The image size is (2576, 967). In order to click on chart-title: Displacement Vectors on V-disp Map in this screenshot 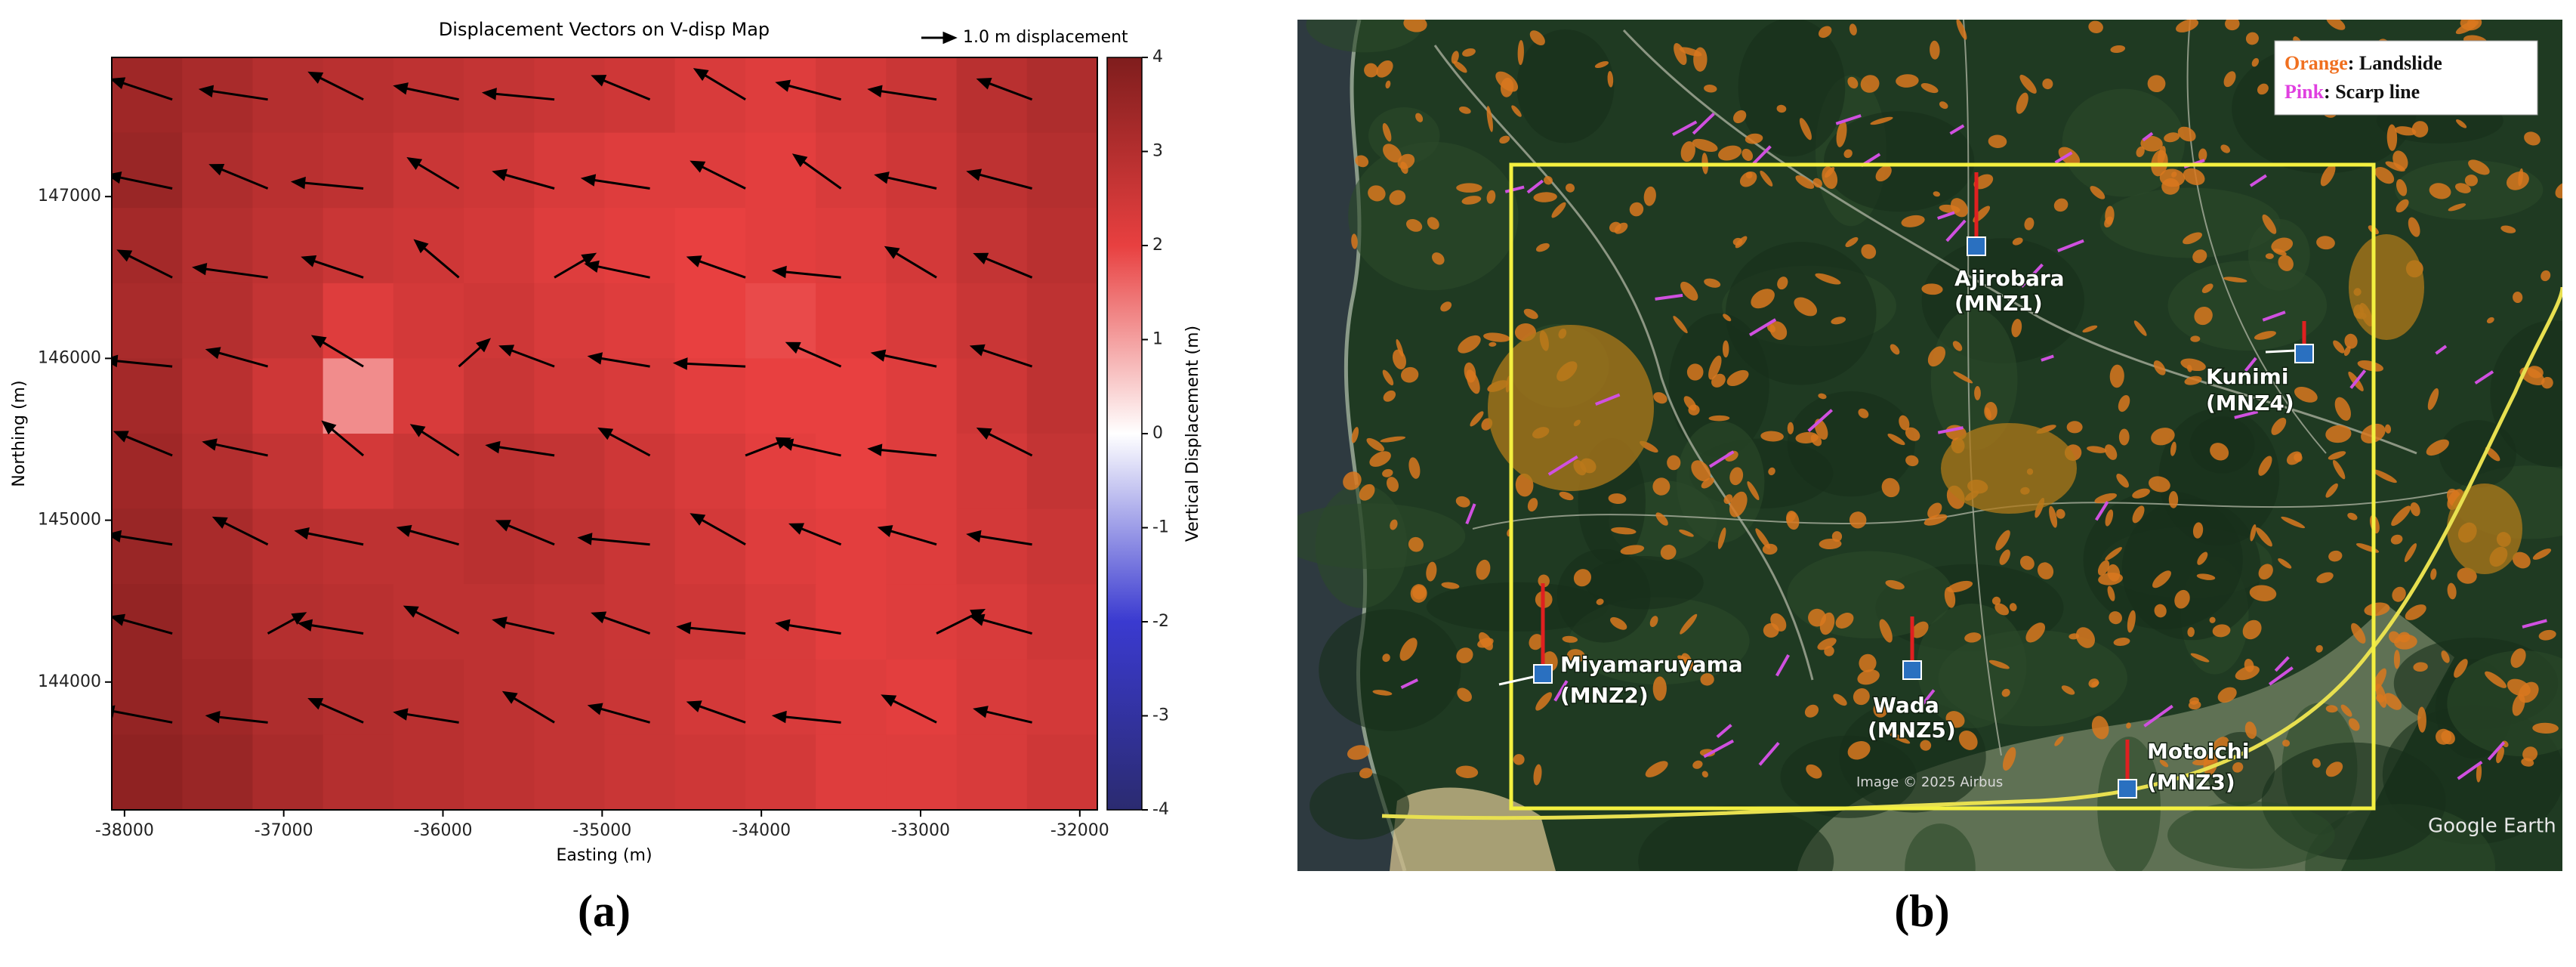, I will do `click(604, 30)`.